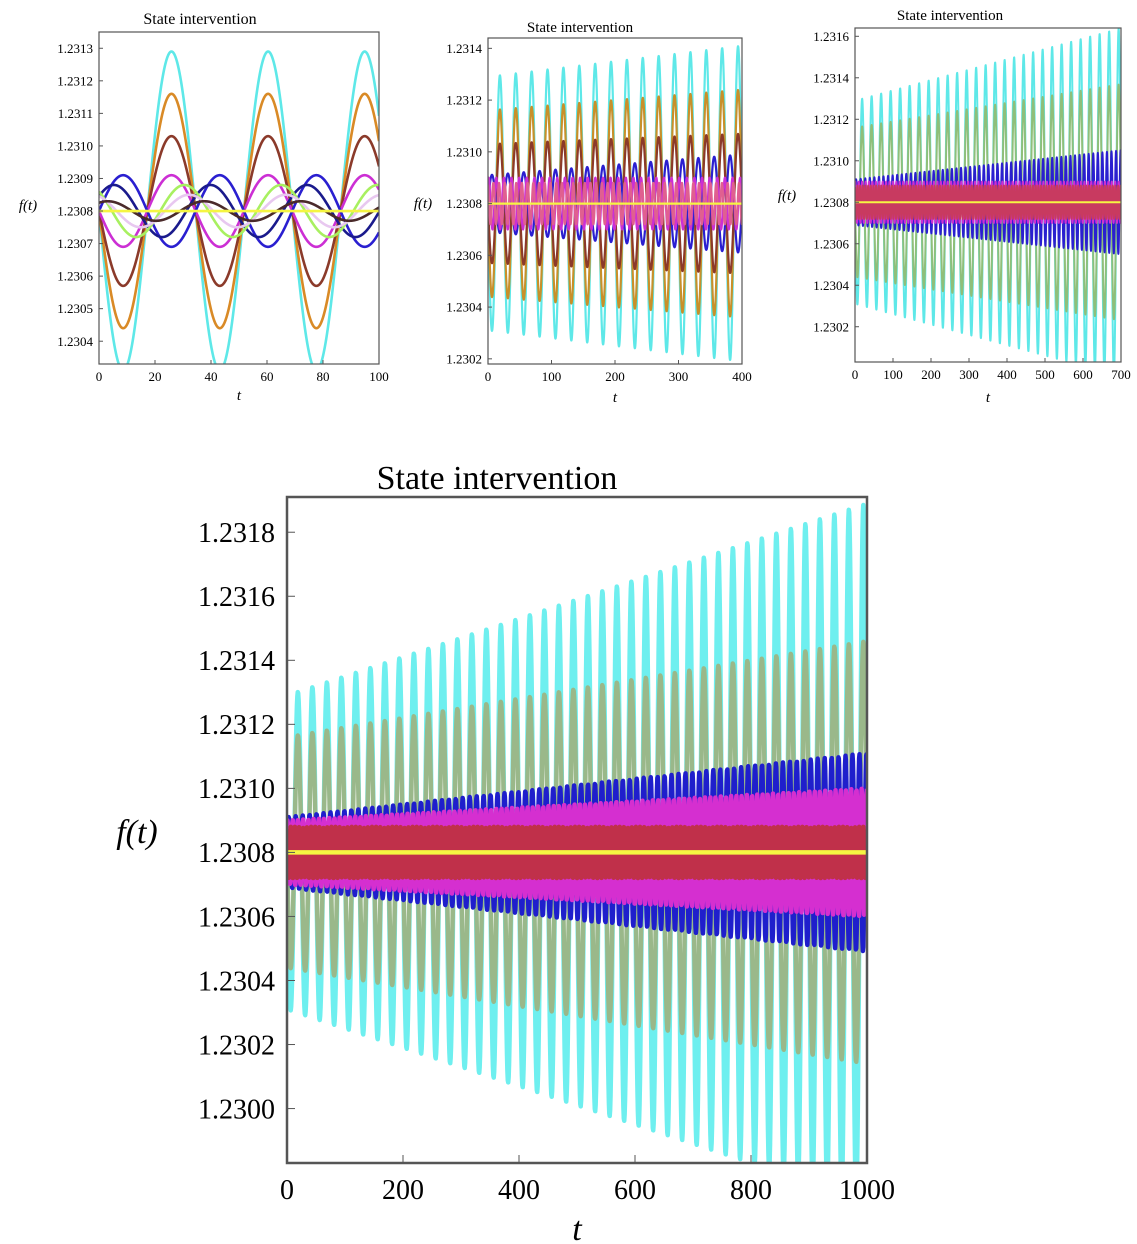 This screenshot has height=1244, width=1137. What do you see at coordinates (751, 1190) in the screenshot?
I see `x-tick-label: 800` at bounding box center [751, 1190].